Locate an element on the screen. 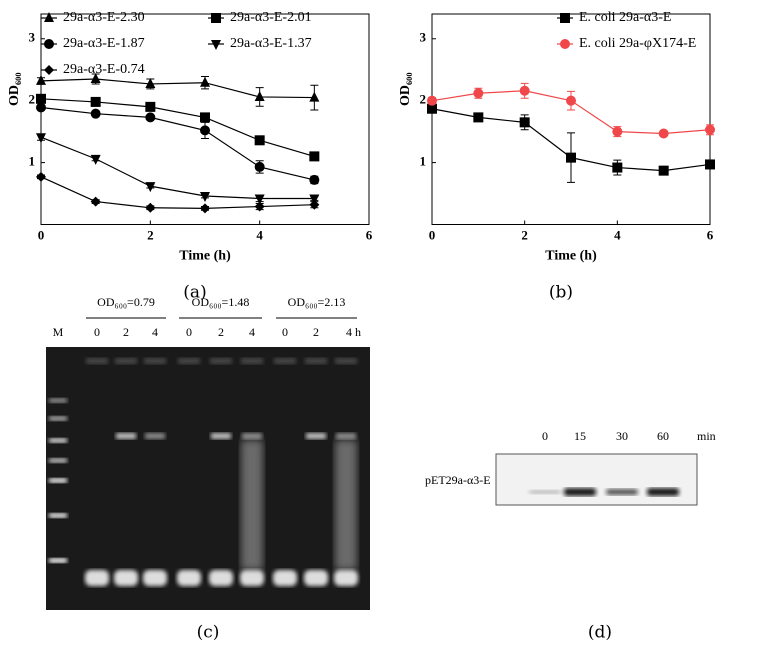 Image resolution: width=765 pixels, height=651 pixels. legend-label: 29a-α3-E-1.37 is located at coordinates (271, 43).